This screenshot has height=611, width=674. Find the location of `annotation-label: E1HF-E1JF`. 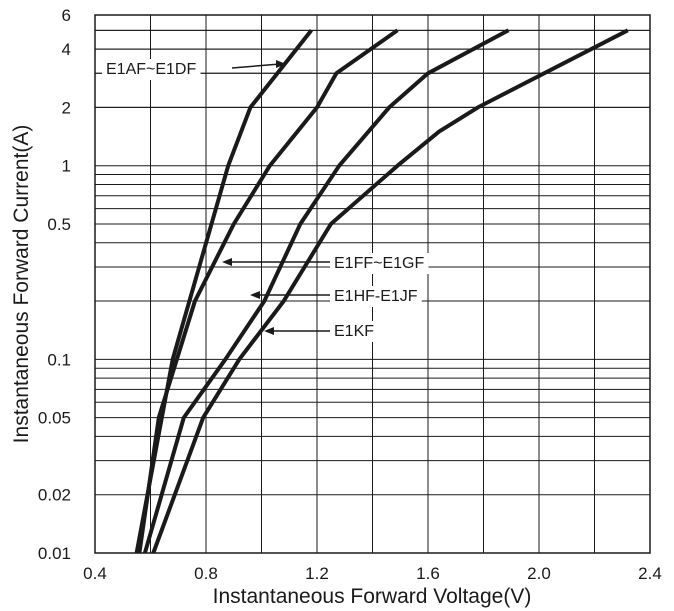

annotation-label: E1HF-E1JF is located at coordinates (376, 296).